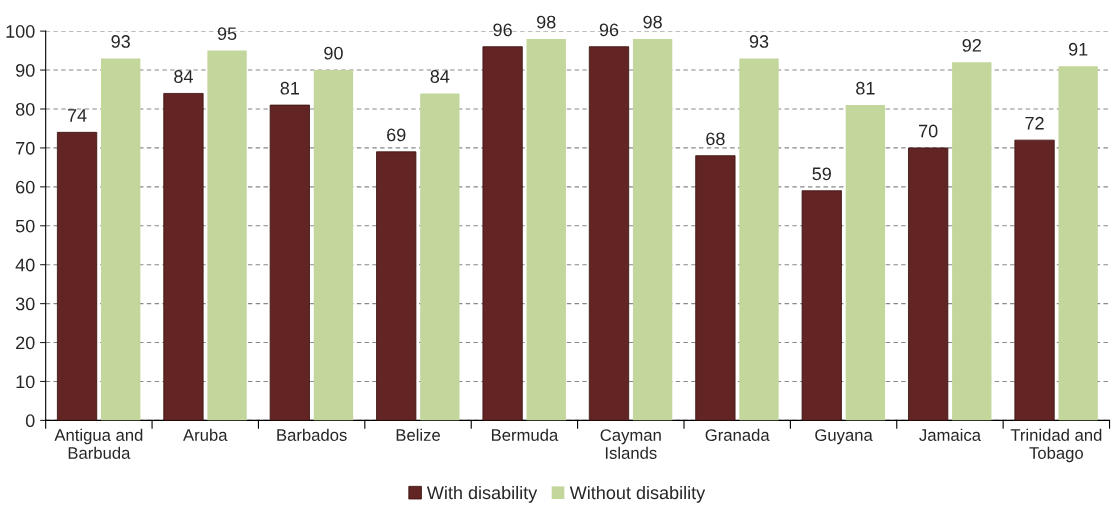  Describe the element at coordinates (950, 434) in the screenshot. I see `x-tick-label: Jamaica` at that location.